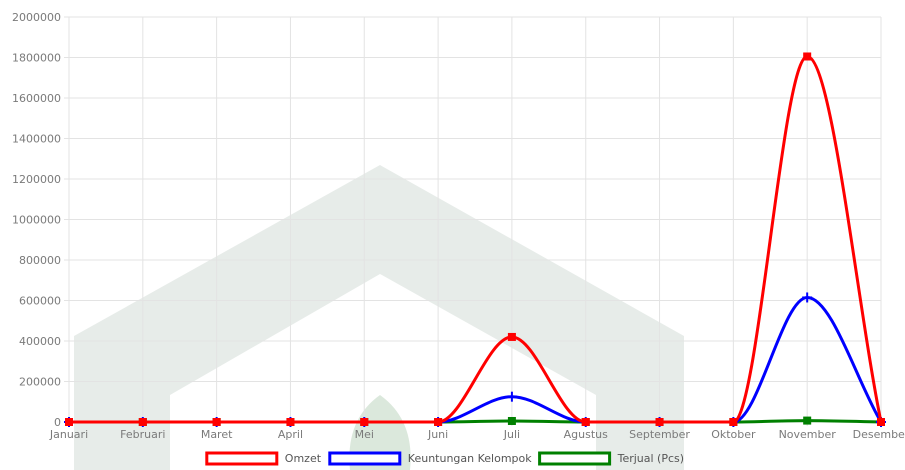  I want to click on legend-item: Terjual (Pcs), so click(611, 458).